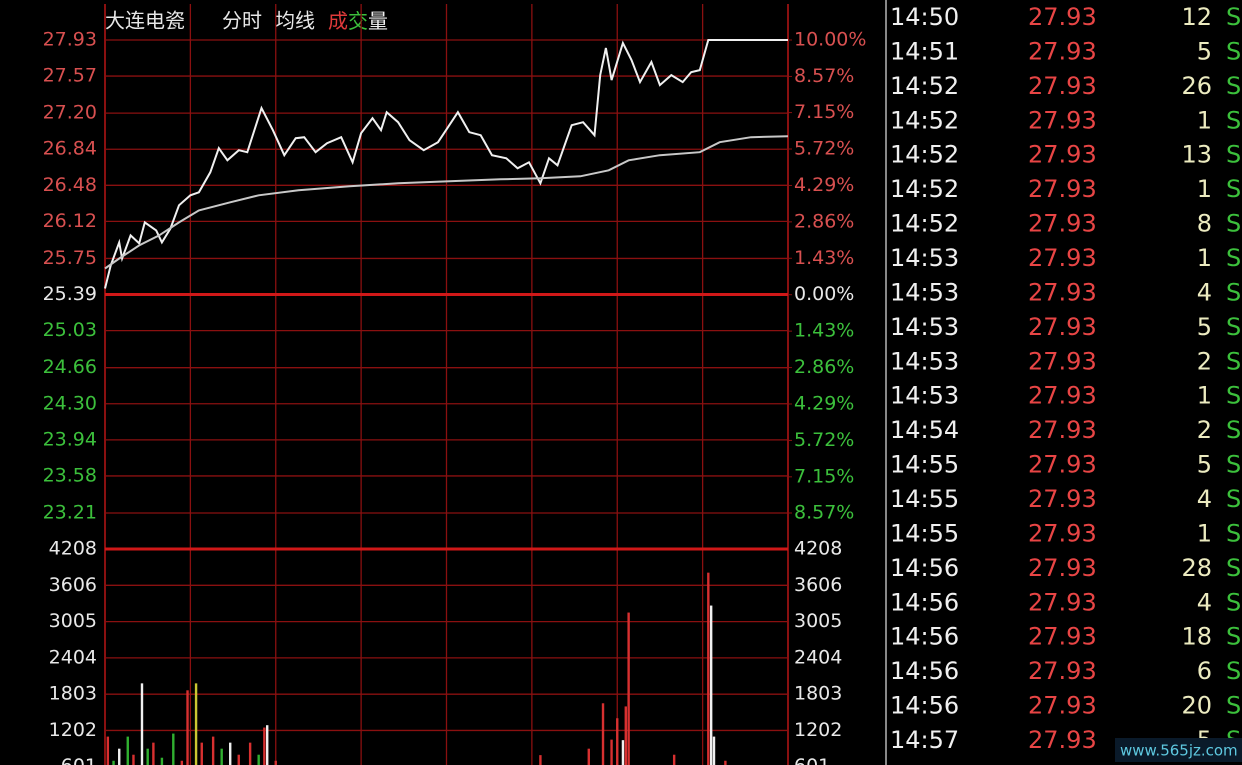 The height and width of the screenshot is (765, 1242). I want to click on trade-time: 14:51, so click(924, 51).